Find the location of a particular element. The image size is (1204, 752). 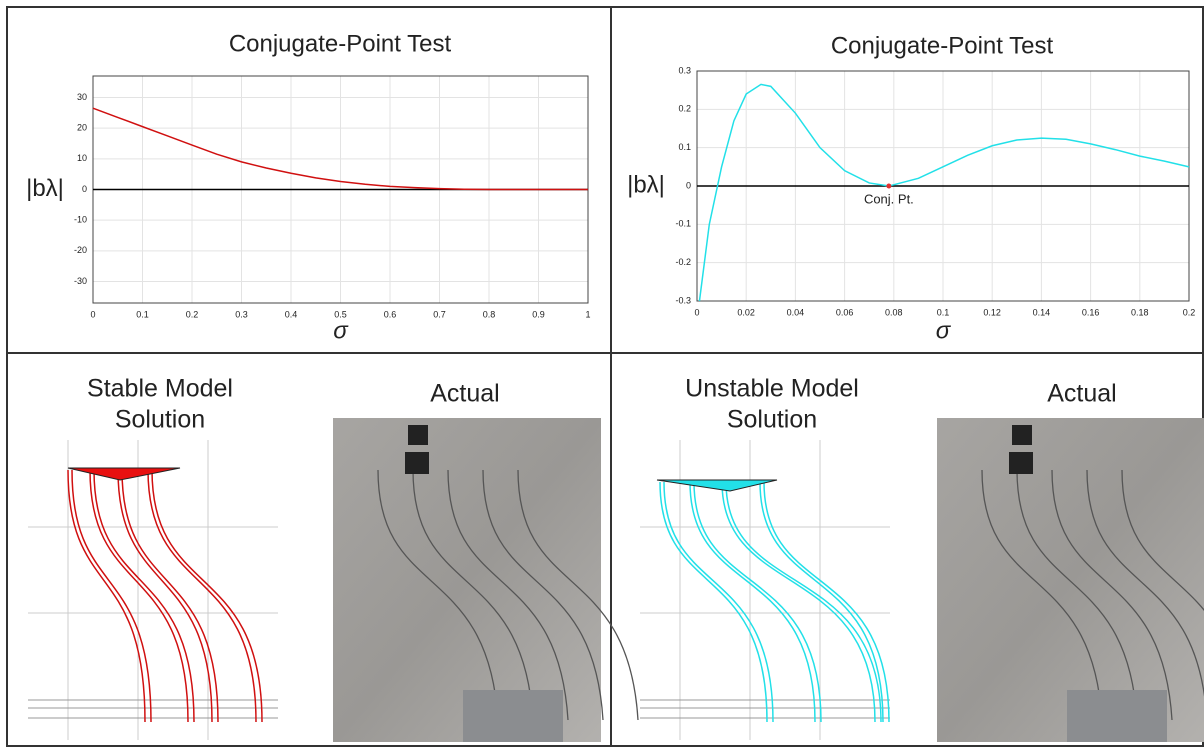

x-tick-label: 0.4 is located at coordinates (291, 314).